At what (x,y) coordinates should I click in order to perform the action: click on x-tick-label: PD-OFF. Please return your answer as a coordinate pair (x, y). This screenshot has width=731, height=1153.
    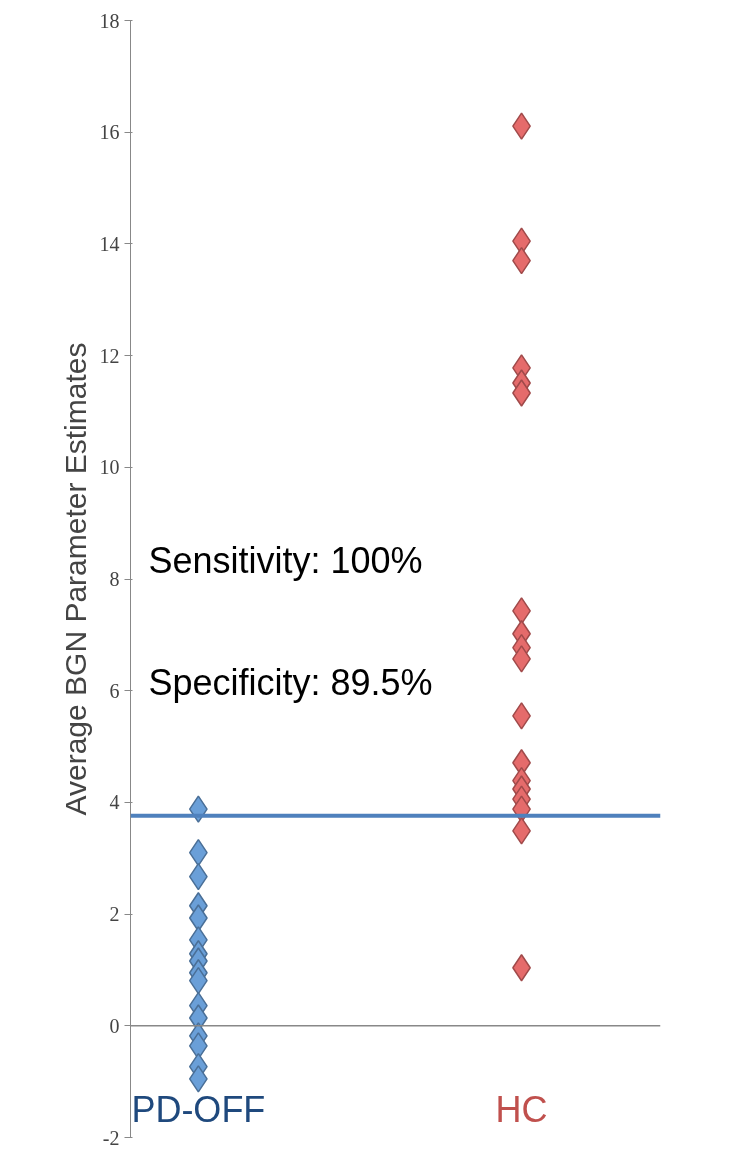
    Looking at the image, I should click on (198, 1109).